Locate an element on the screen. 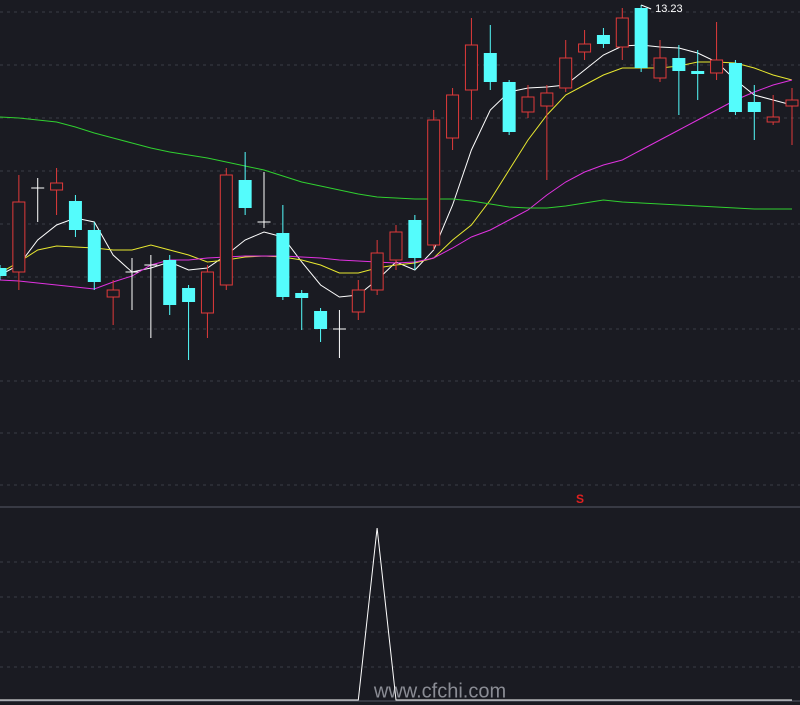 This screenshot has width=800, height=705. moving-average-line is located at coordinates (396, 163).